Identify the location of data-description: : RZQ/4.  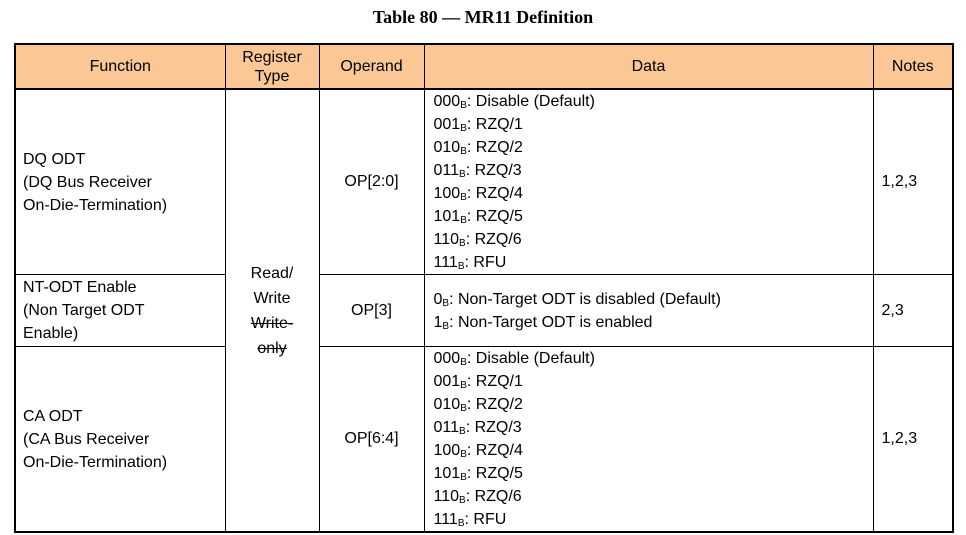
(494, 193).